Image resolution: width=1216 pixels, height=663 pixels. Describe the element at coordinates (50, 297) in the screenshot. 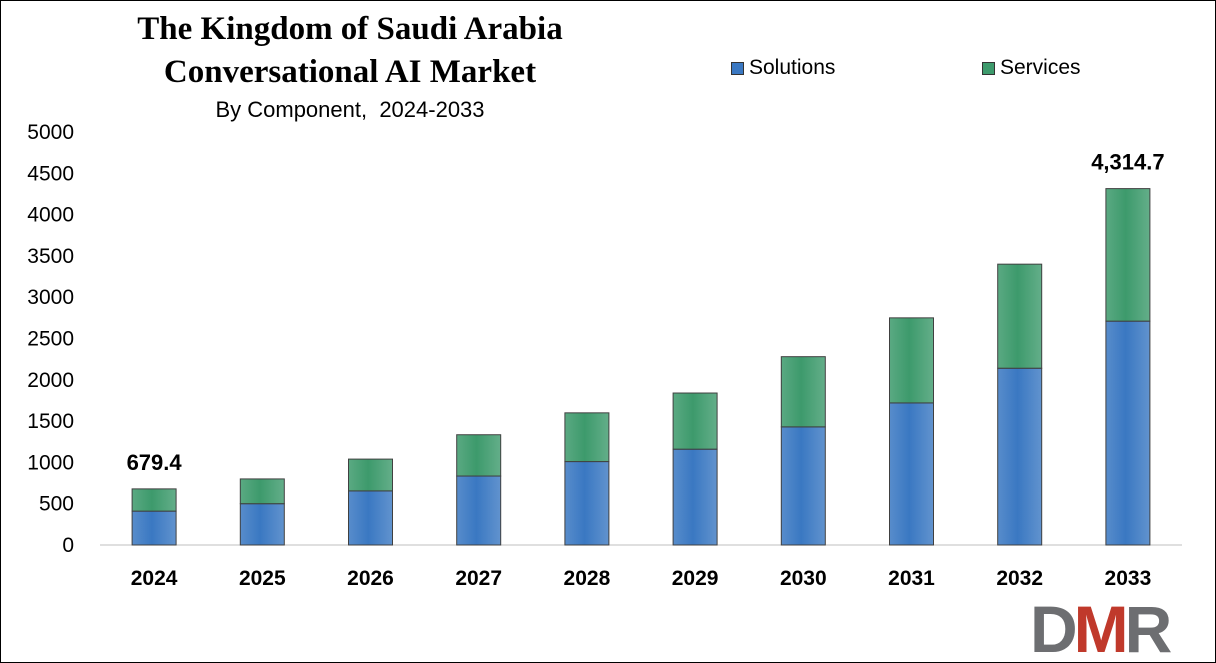

I see `y-tick-label: 3000` at that location.